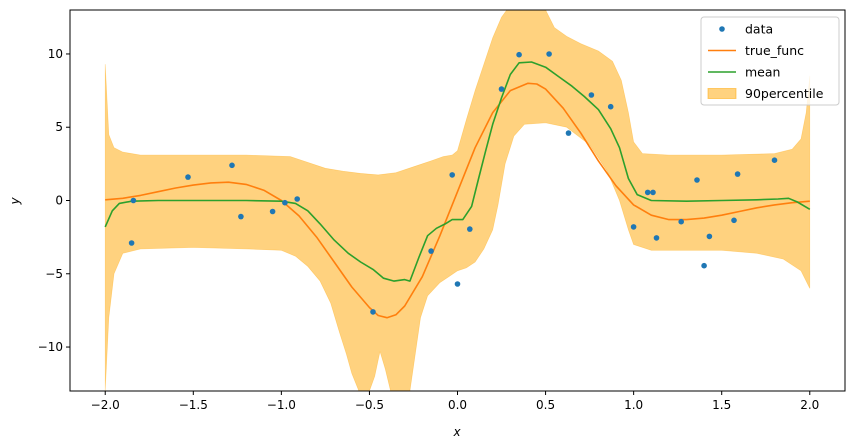  What do you see at coordinates (55, 54) in the screenshot?
I see `y-tick-label: 10` at bounding box center [55, 54].